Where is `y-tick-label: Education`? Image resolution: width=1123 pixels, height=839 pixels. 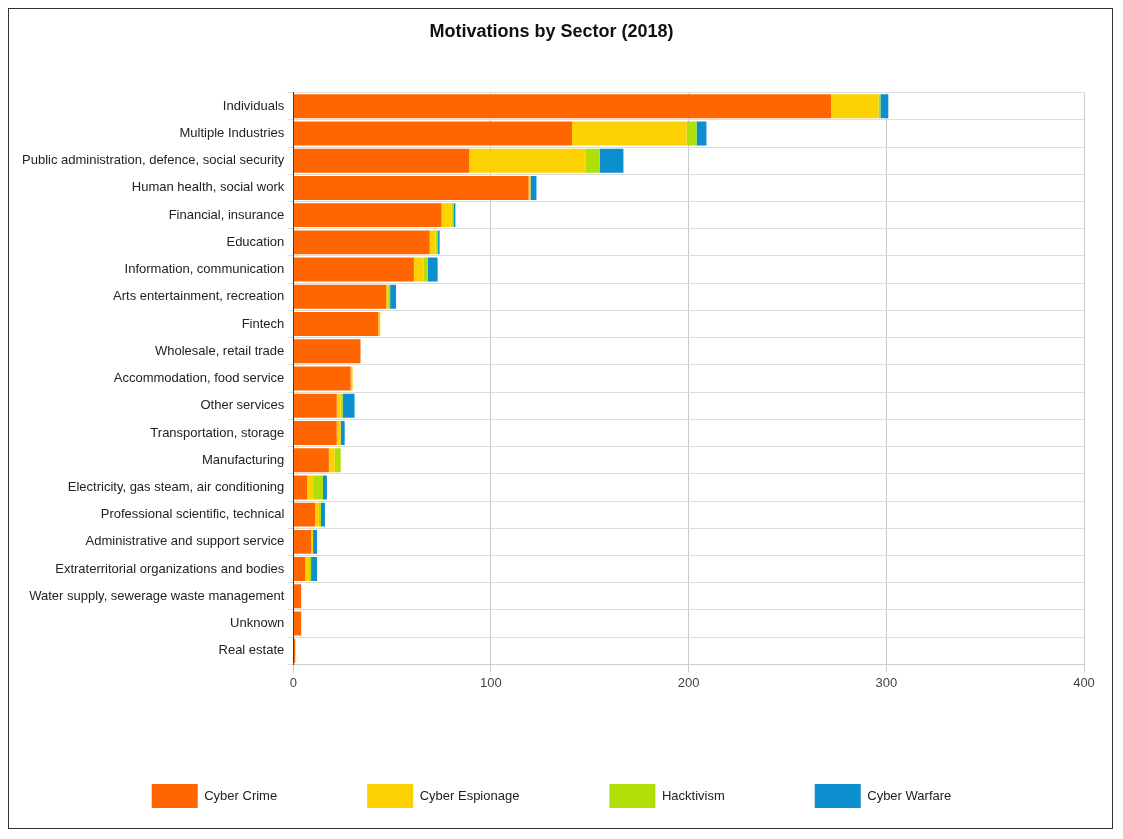 y-tick-label: Education is located at coordinates (255, 241).